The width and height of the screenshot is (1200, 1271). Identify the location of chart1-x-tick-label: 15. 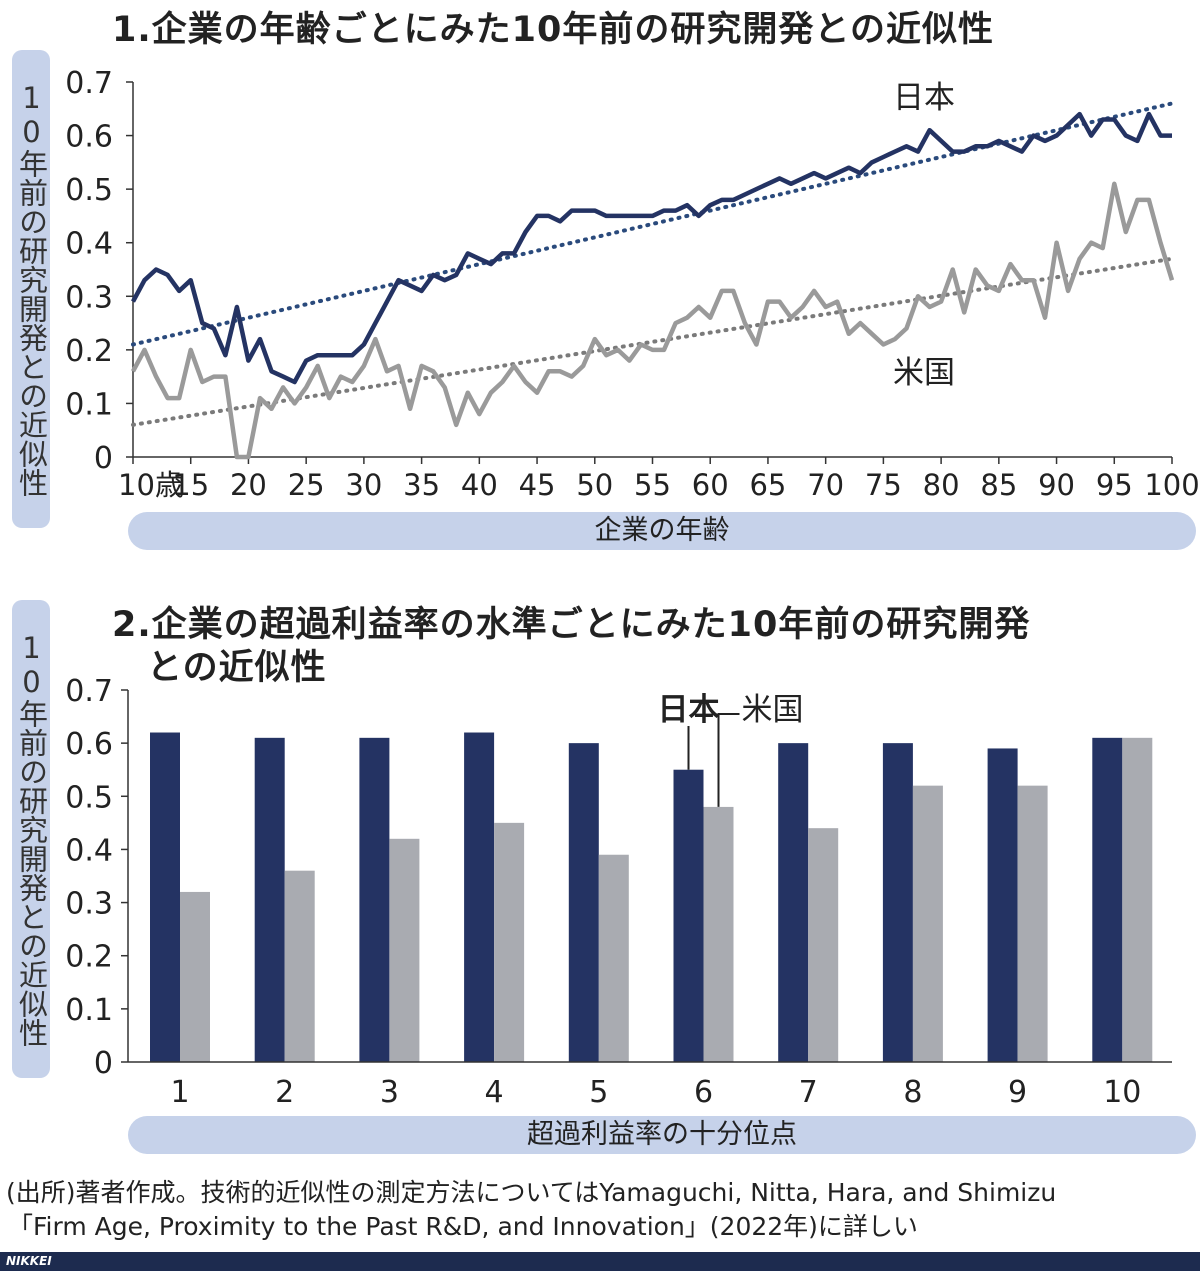
(190, 485).